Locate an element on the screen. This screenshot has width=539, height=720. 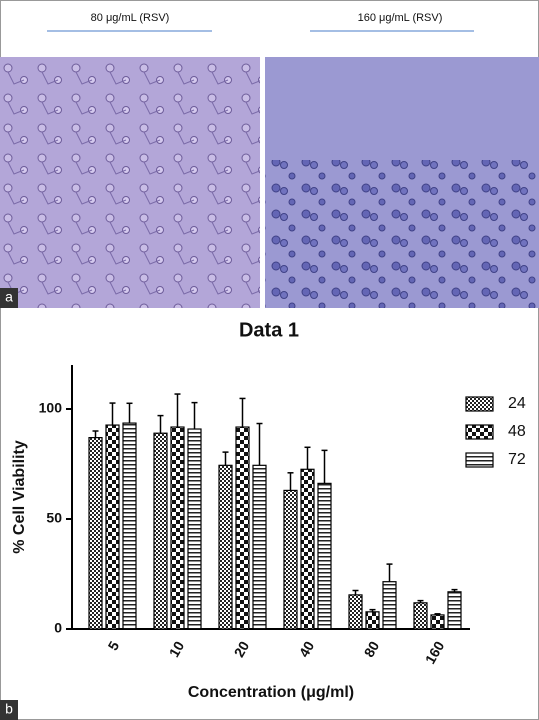
x-tick-label: 20 is located at coordinates (242, 649).